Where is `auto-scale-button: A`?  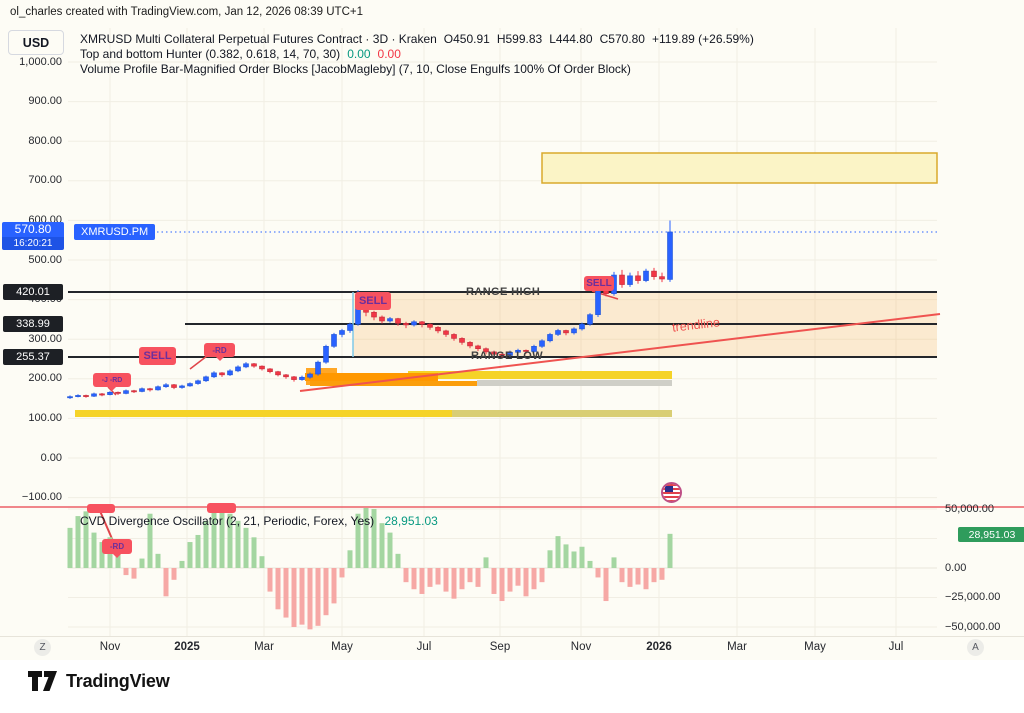 auto-scale-button: A is located at coordinates (975, 647).